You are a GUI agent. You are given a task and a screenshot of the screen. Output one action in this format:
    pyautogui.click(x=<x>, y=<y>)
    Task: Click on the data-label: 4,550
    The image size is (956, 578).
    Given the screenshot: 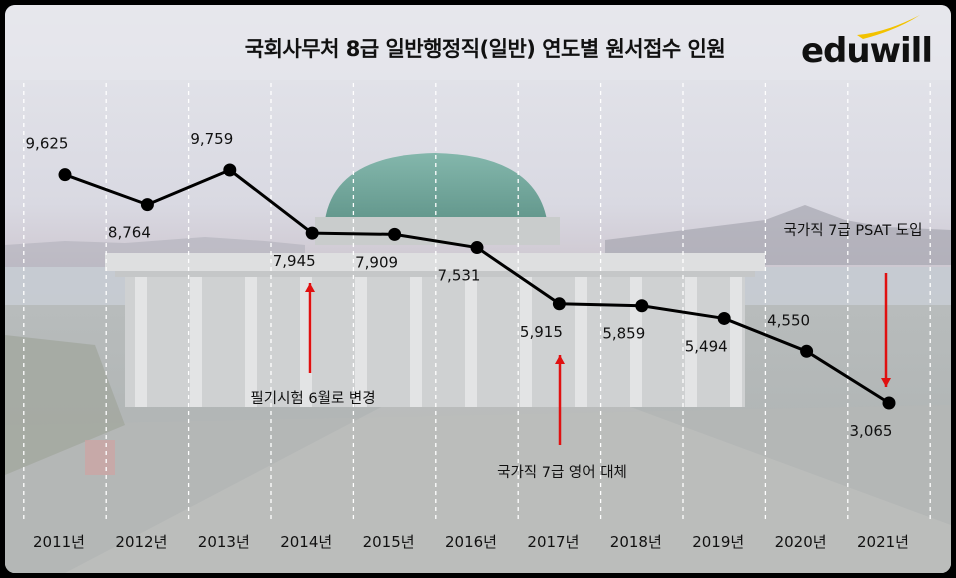 What is the action you would take?
    pyautogui.click(x=788, y=320)
    